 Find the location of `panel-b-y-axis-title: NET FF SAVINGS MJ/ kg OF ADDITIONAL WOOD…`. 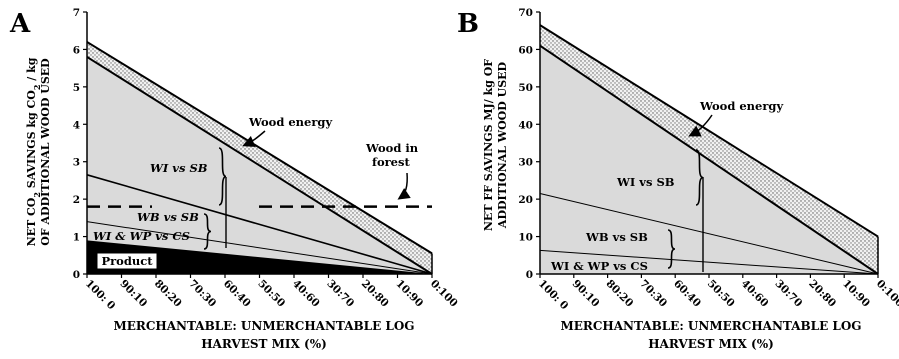

panel-b-y-axis-title: NET FF SAVINGS MJ/ kg OF ADDITIONAL WOOD… is located at coordinates (495, 145).